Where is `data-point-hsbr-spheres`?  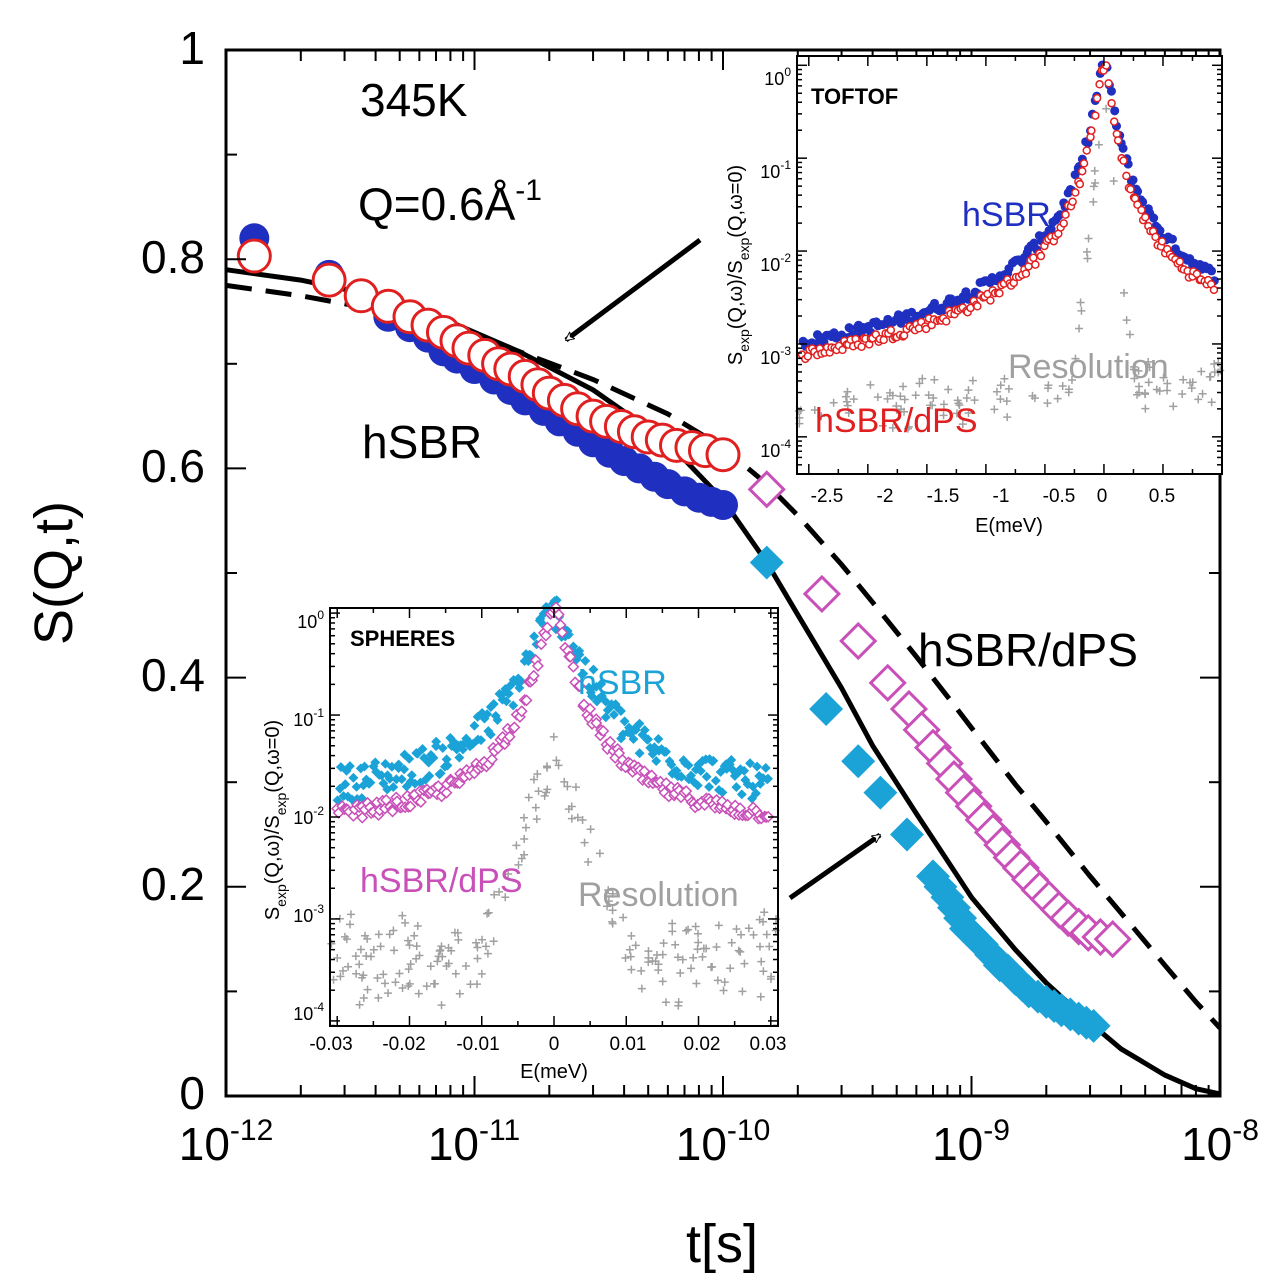 data-point-hsbr-spheres is located at coordinates (858, 761).